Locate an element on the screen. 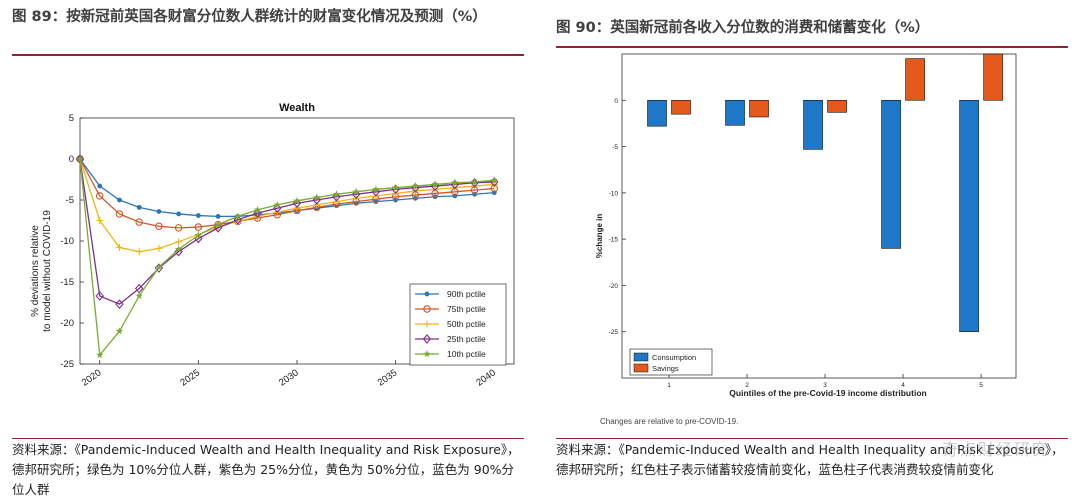 This screenshot has height=500, width=1080. wealth-y-tick-label: -25 is located at coordinates (67, 364).